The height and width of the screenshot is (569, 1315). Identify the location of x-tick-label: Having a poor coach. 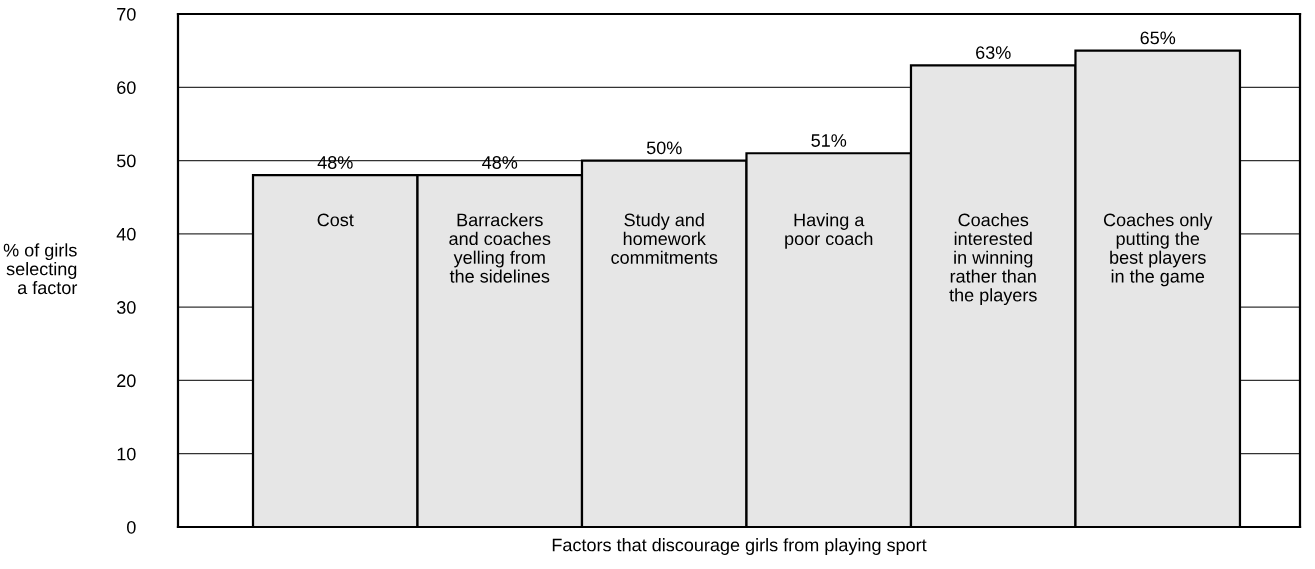
(829, 231).